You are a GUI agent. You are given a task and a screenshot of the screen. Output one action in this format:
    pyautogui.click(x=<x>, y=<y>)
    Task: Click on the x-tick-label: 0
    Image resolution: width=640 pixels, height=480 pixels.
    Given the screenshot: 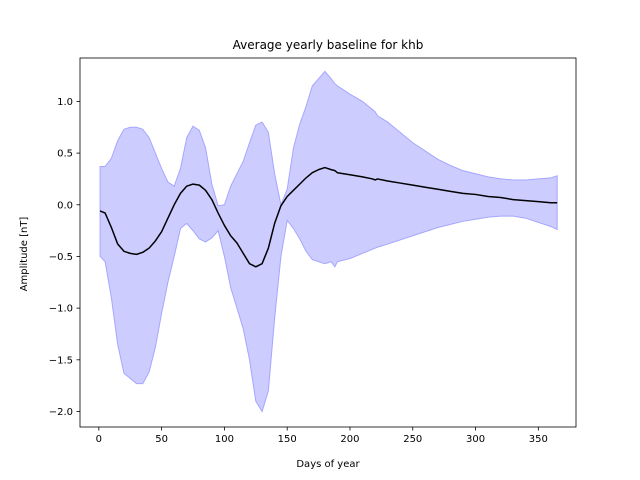 What is the action you would take?
    pyautogui.click(x=99, y=439)
    